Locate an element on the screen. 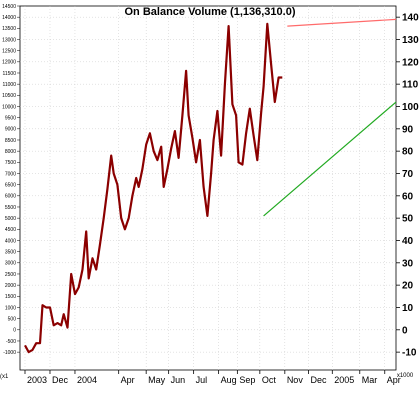  left-tick-label: -1000 is located at coordinates (9, 353).